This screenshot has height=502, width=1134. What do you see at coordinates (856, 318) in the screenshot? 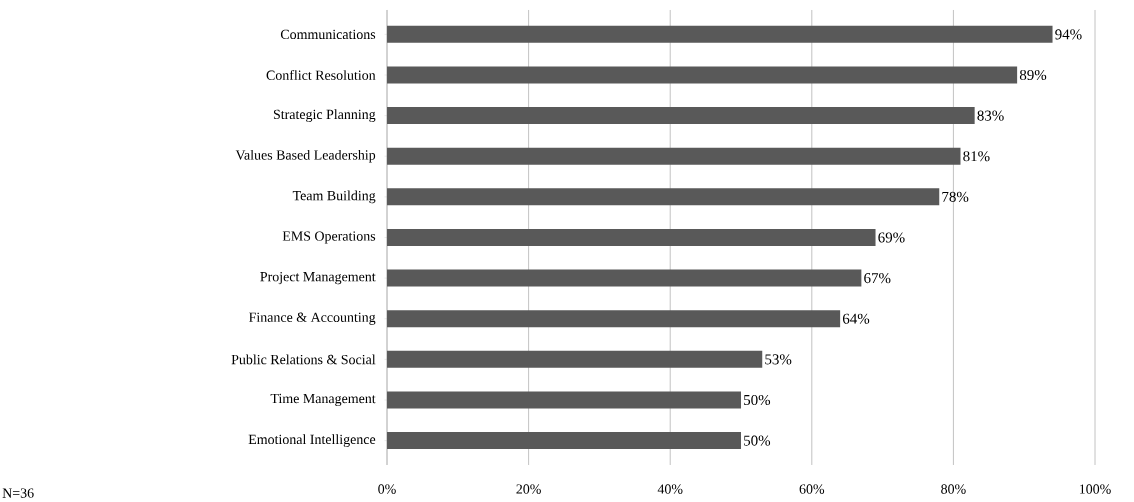
I see `data-label: 64%` at bounding box center [856, 318].